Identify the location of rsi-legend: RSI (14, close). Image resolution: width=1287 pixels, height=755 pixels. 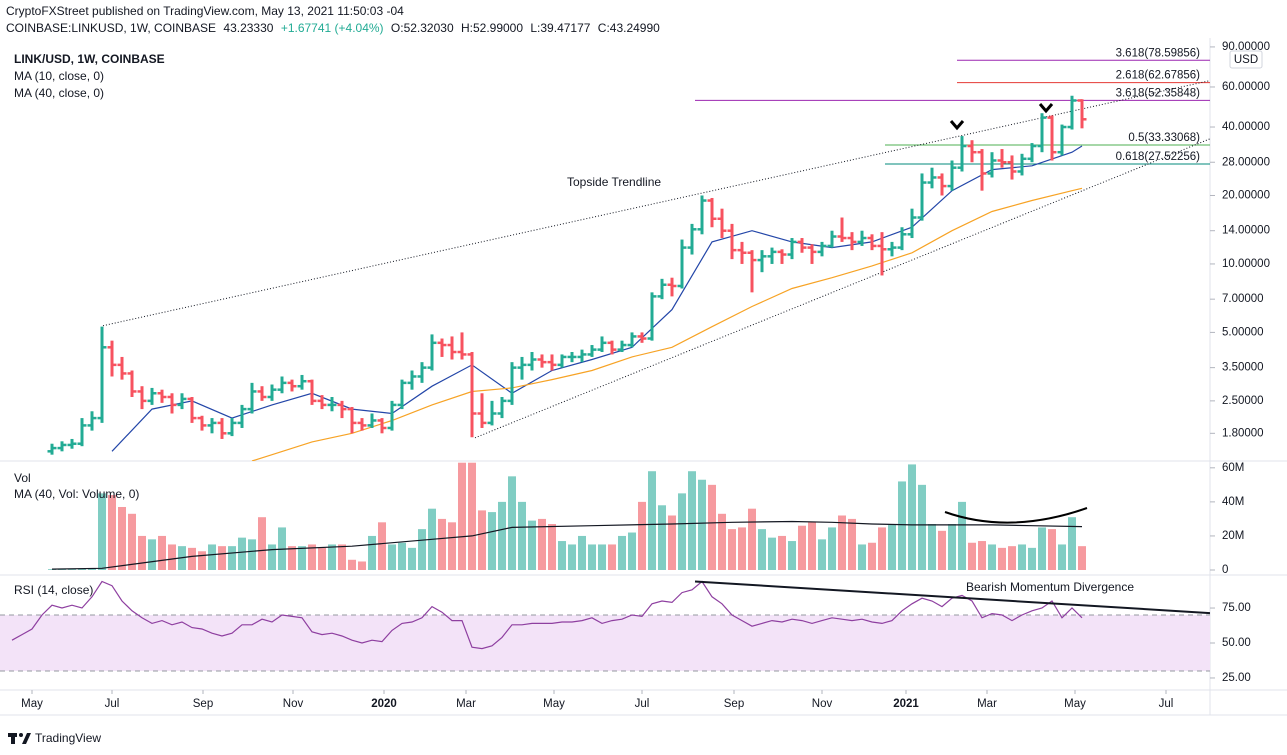
(53, 590).